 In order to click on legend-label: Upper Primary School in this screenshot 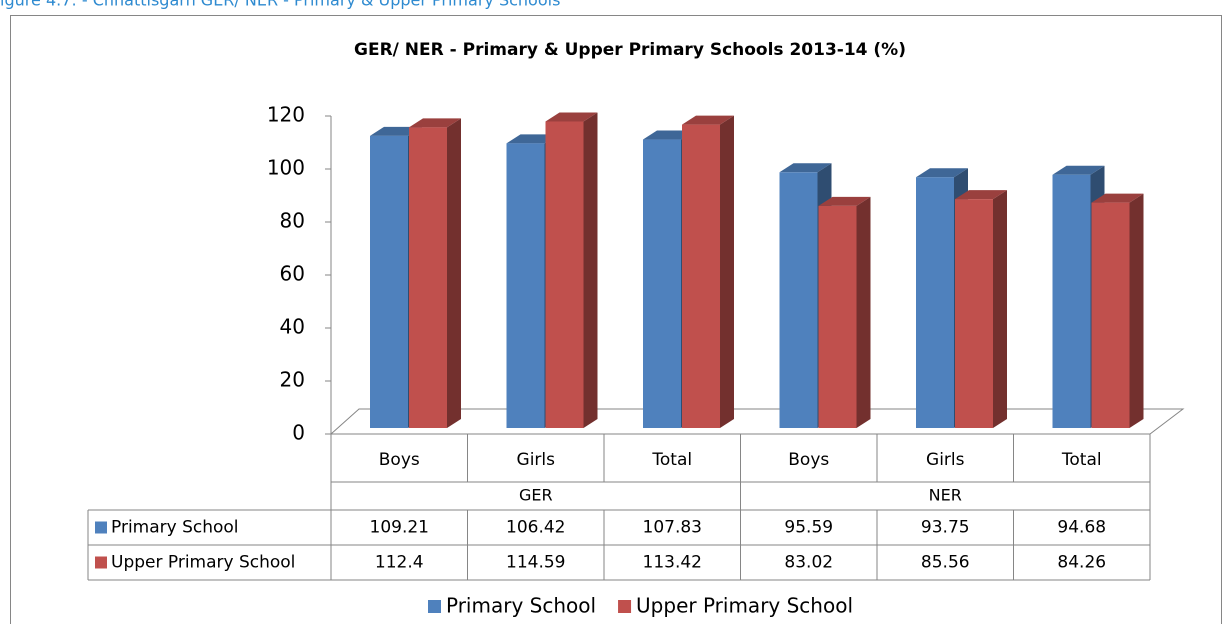, I will do `click(744, 606)`.